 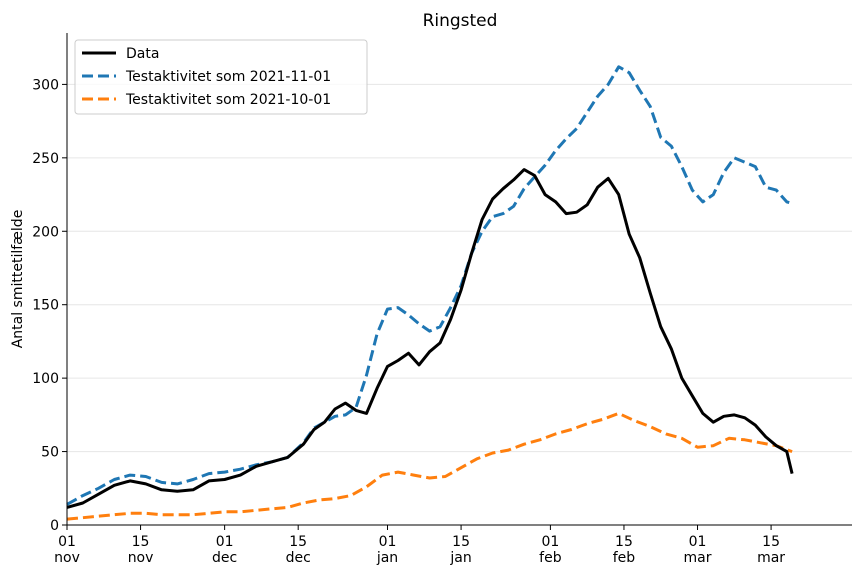 What do you see at coordinates (18, 279) in the screenshot?
I see `y-axis-label: Antal smittetilfælde` at bounding box center [18, 279].